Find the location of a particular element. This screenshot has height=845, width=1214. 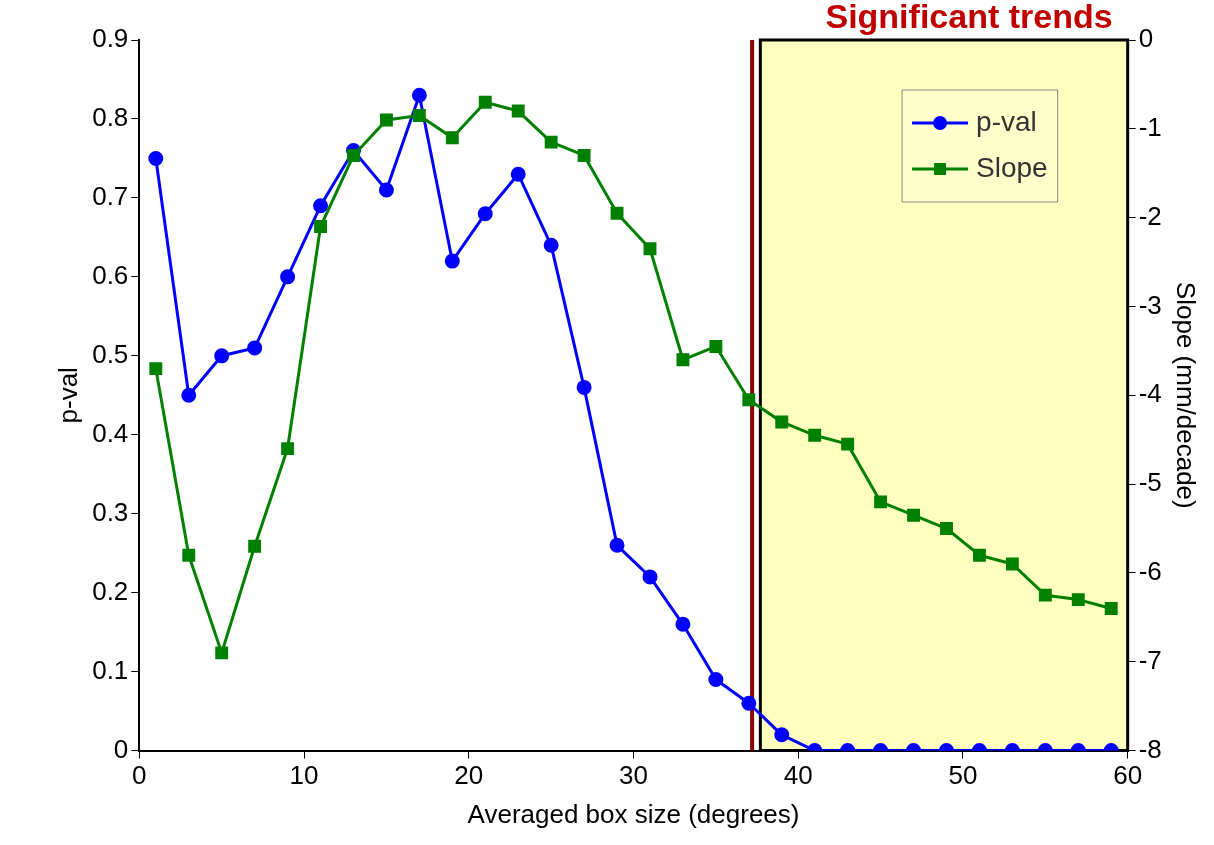

y-tick-label: 0.6 is located at coordinates (110, 275).